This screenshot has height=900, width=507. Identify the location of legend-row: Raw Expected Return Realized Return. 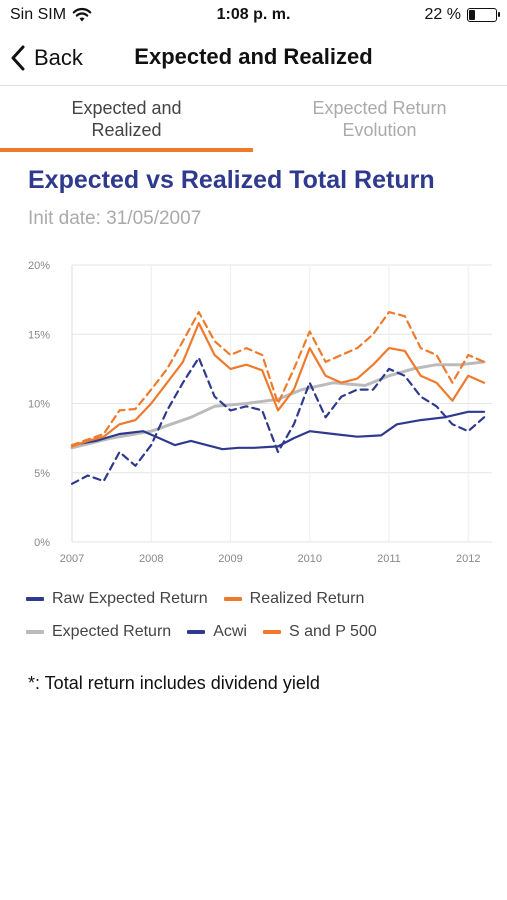
(261, 599).